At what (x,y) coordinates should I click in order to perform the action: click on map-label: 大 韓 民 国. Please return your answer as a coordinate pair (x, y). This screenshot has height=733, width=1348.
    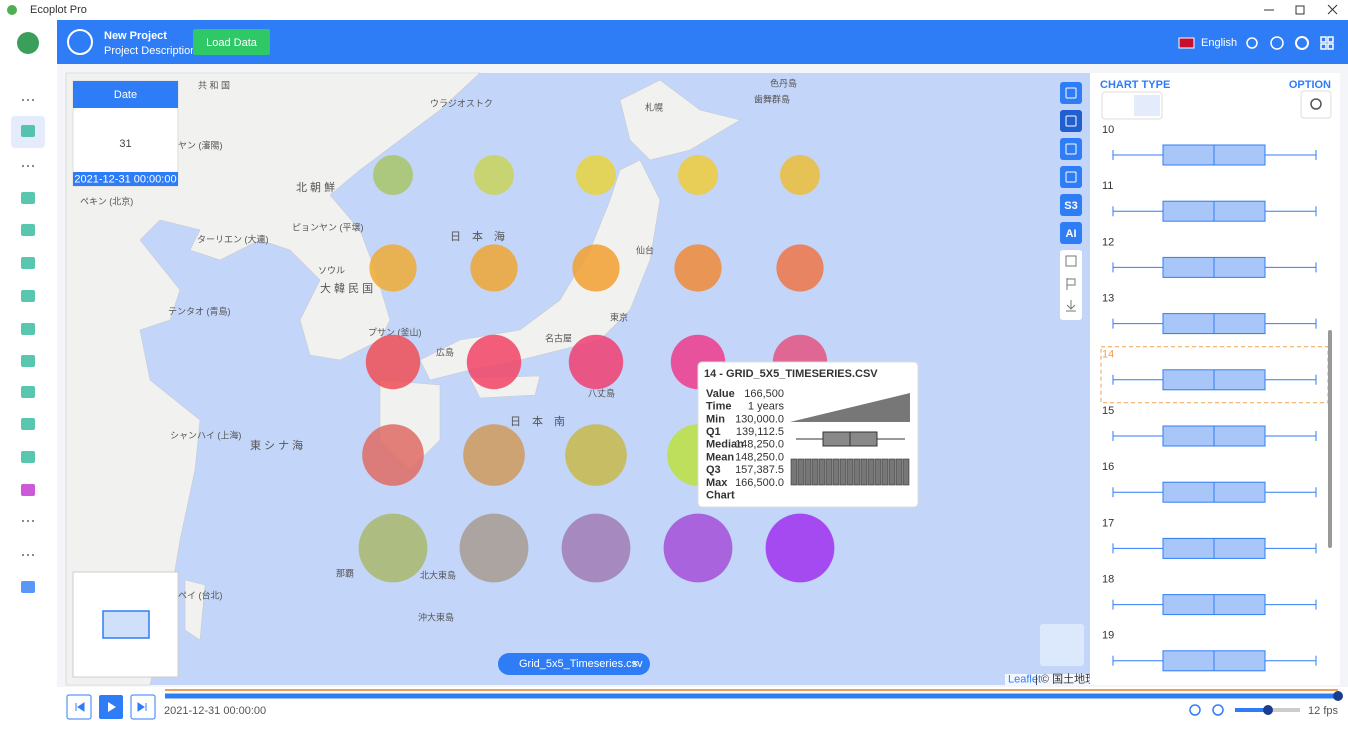
    Looking at the image, I should click on (346, 288).